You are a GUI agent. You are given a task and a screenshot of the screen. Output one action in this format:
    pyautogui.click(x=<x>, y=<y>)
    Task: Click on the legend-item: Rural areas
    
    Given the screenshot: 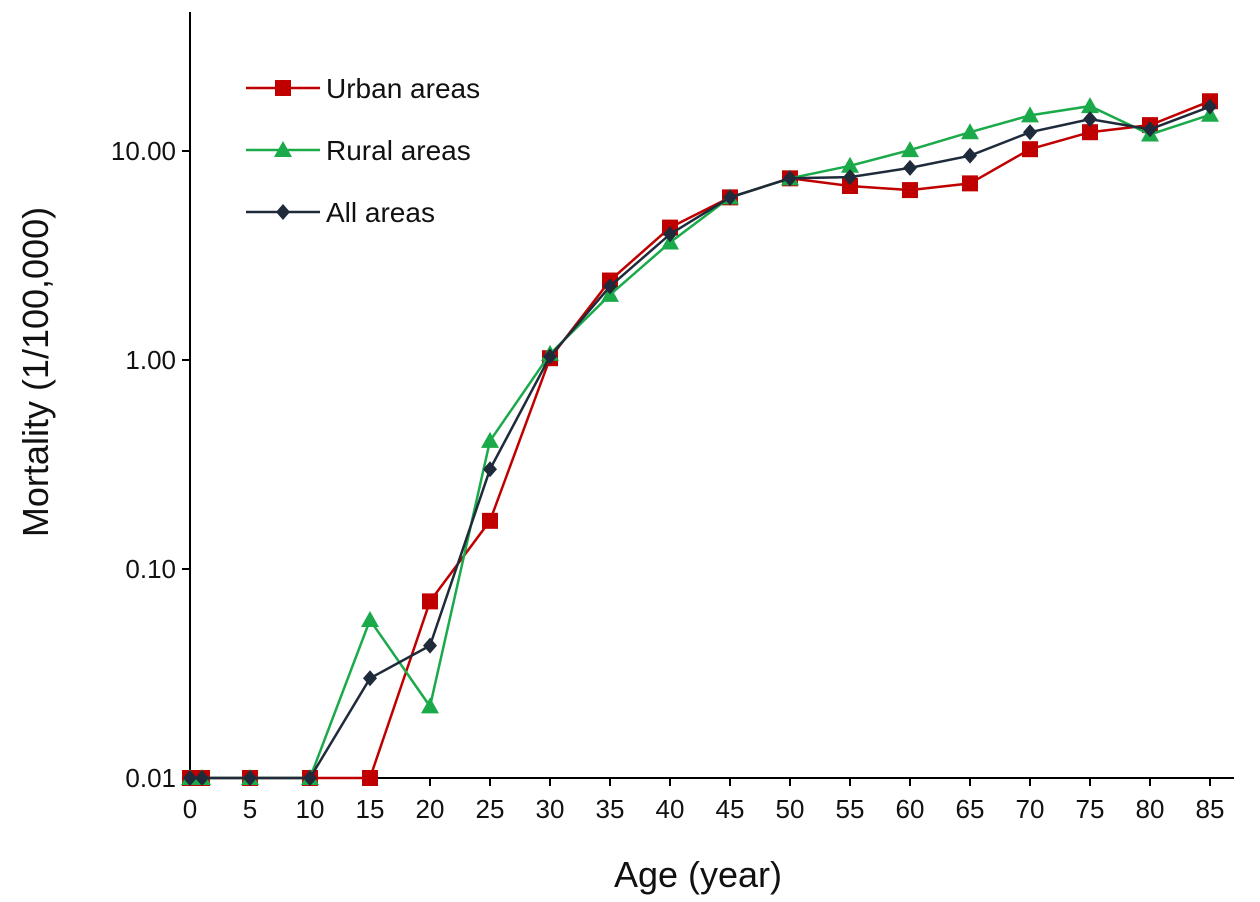 What is the action you would take?
    pyautogui.click(x=358, y=150)
    